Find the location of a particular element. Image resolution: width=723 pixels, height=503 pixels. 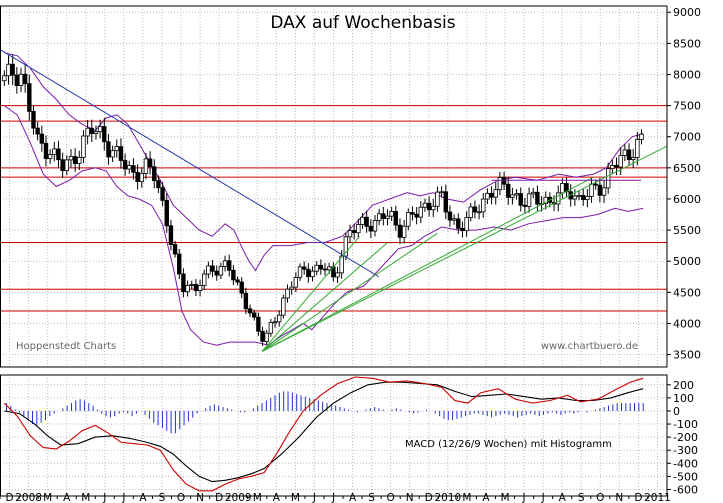

x-tick-label: 2011 is located at coordinates (657, 497).